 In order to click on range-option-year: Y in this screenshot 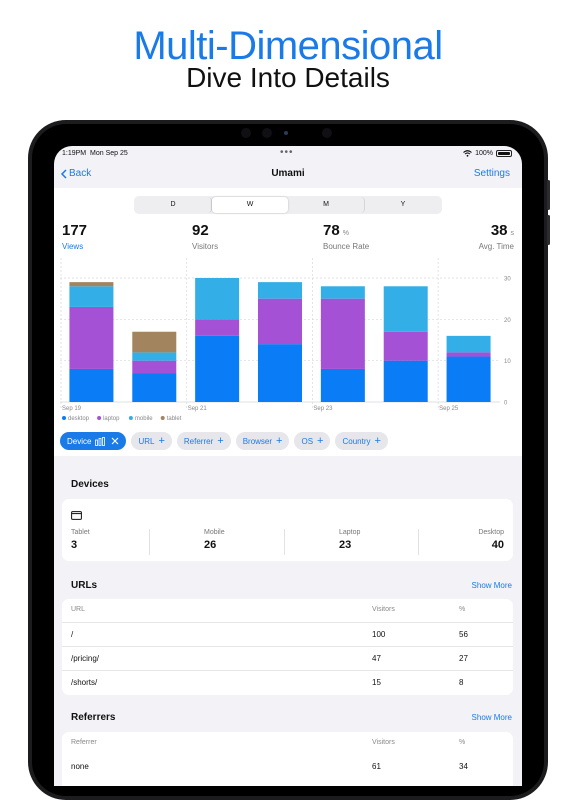, I will do `click(403, 204)`.